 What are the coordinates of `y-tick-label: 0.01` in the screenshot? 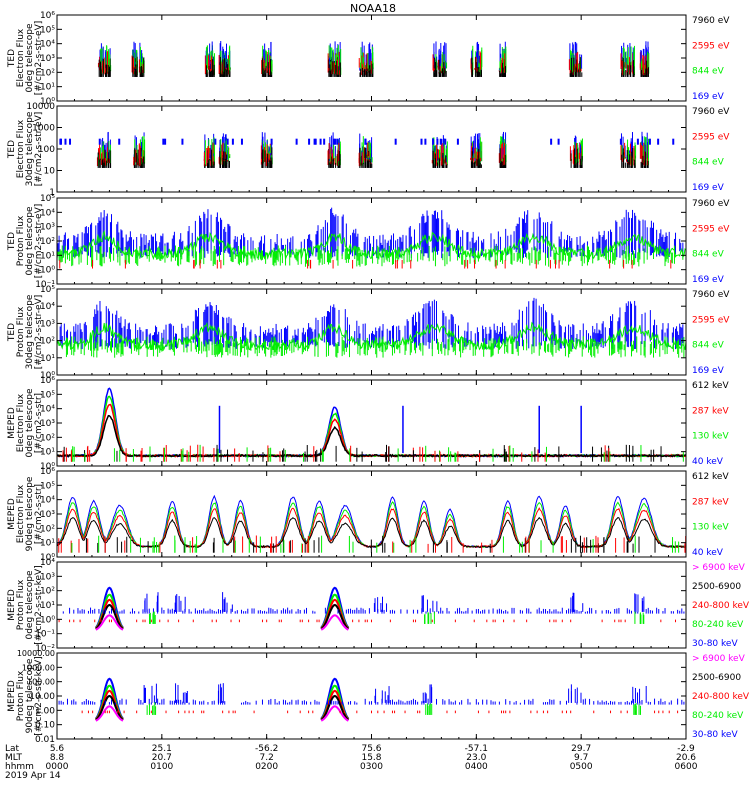 It's located at (45, 740).